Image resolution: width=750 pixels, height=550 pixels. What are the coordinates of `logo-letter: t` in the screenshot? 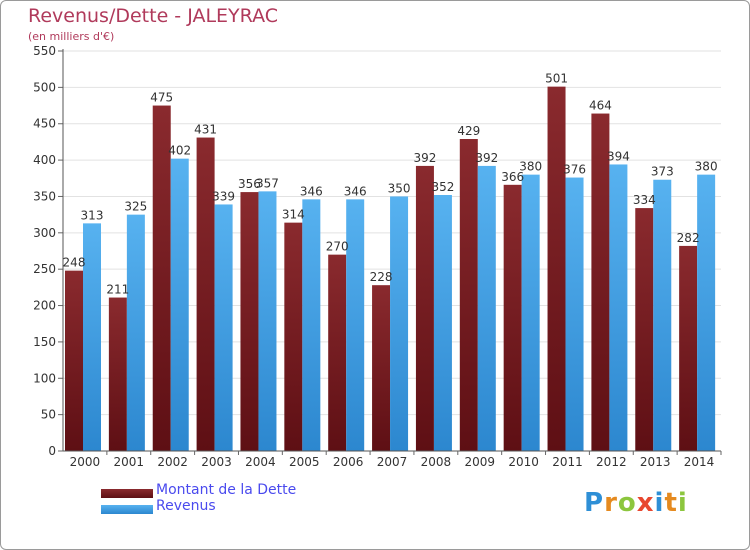 It's located at (671, 503).